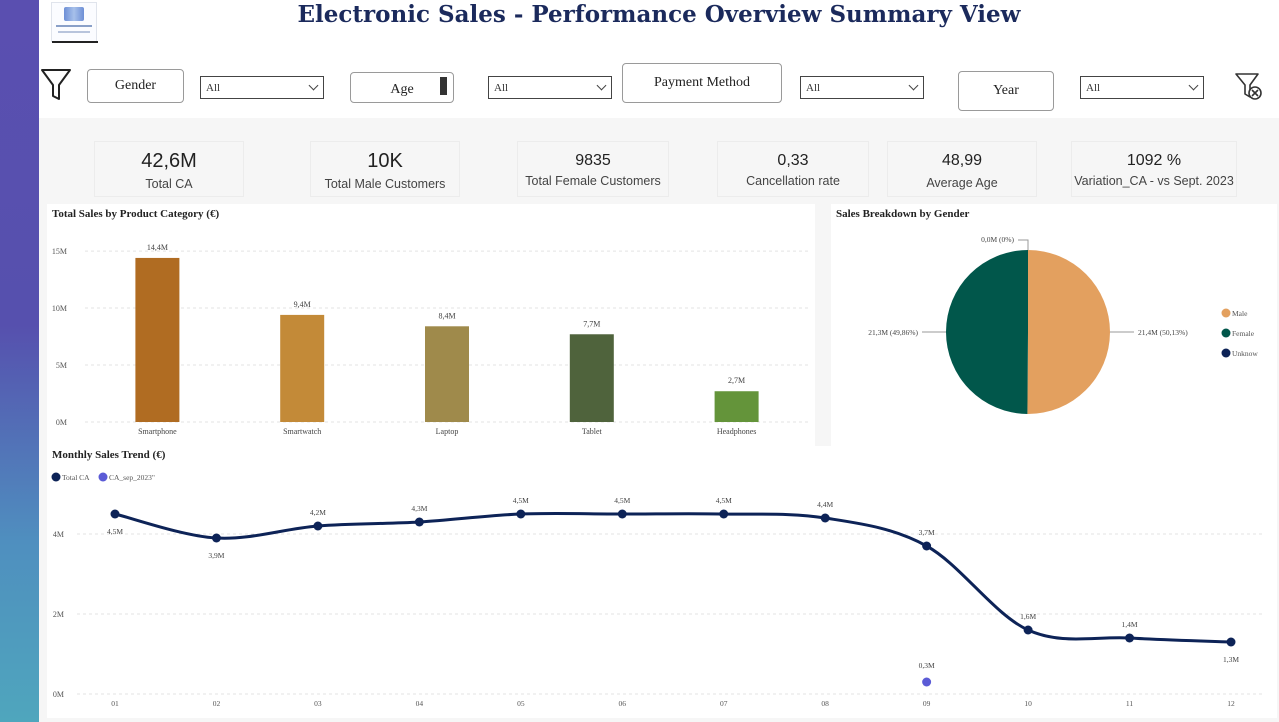 The image size is (1279, 722). I want to click on legend-label-male: Male, so click(1240, 313).